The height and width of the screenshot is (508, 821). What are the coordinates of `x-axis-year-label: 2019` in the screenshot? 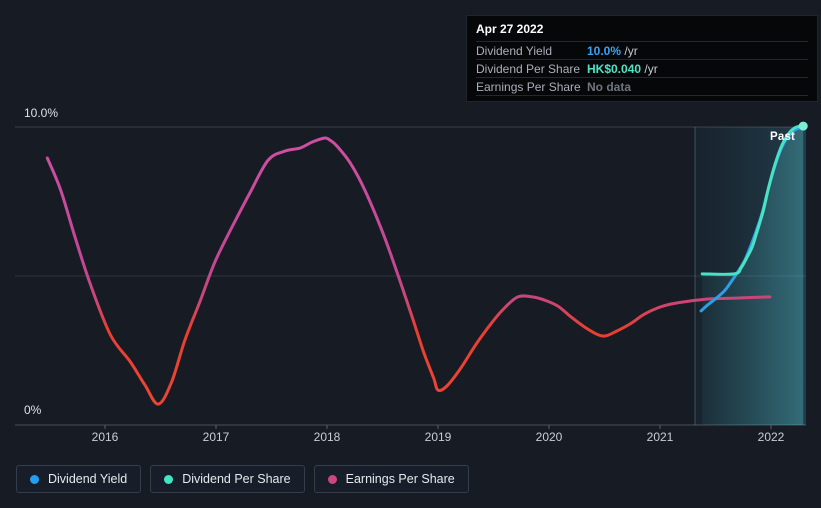 It's located at (438, 437).